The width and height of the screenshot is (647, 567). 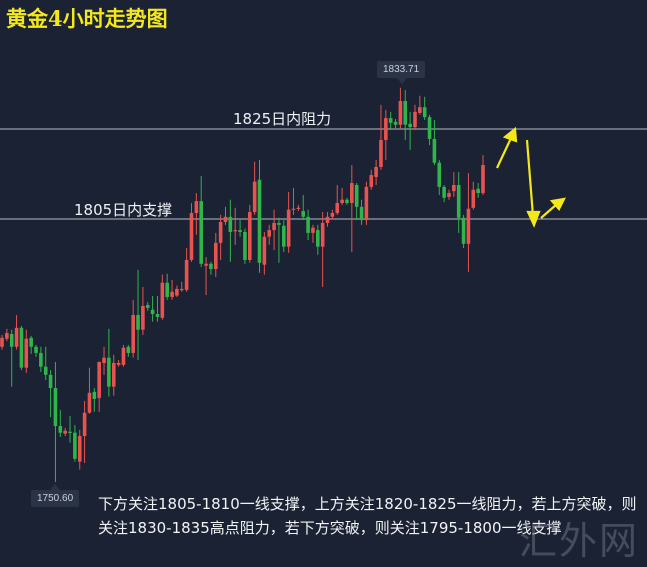 I want to click on arrow-up-head-icon, so click(x=510, y=134).